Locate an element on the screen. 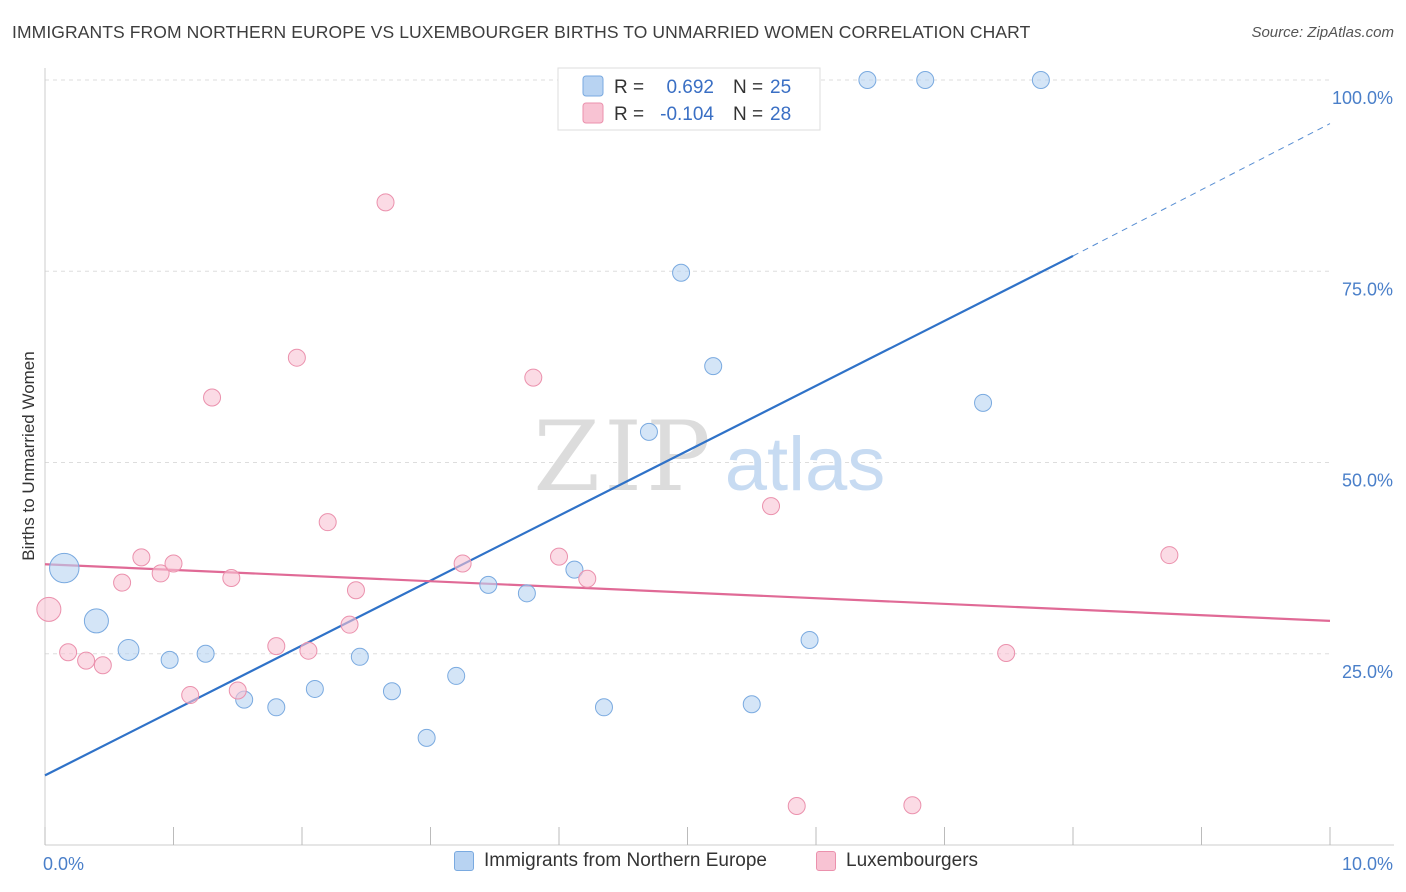 The height and width of the screenshot is (892, 1406). legend: R = 0.692 N = 25 R = -0.104 N = 28 is located at coordinates (689, 99).